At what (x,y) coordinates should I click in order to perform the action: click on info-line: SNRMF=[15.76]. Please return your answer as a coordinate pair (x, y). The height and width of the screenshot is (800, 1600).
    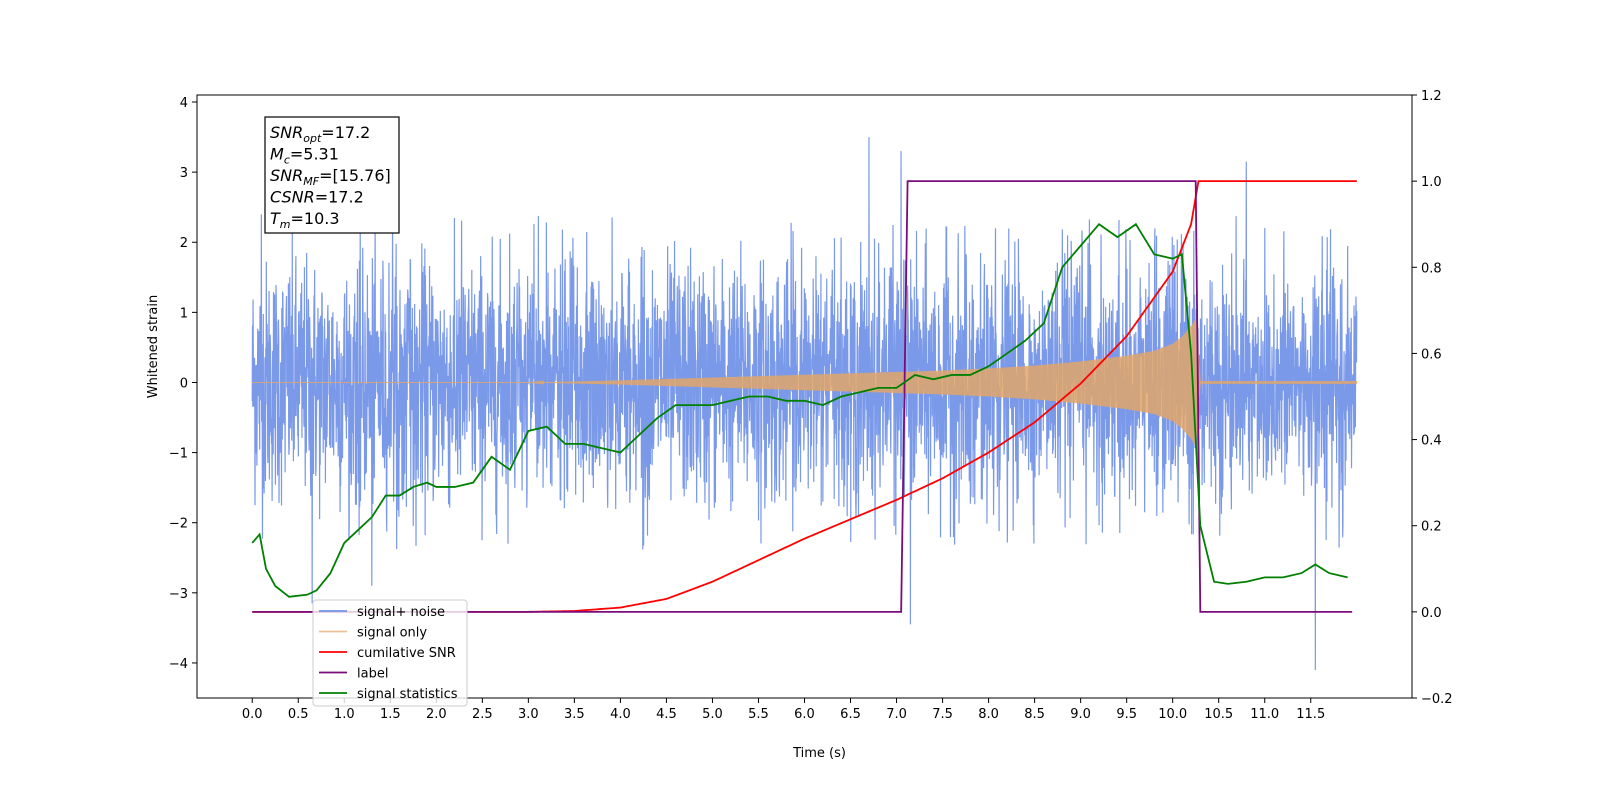
    Looking at the image, I should click on (330, 177).